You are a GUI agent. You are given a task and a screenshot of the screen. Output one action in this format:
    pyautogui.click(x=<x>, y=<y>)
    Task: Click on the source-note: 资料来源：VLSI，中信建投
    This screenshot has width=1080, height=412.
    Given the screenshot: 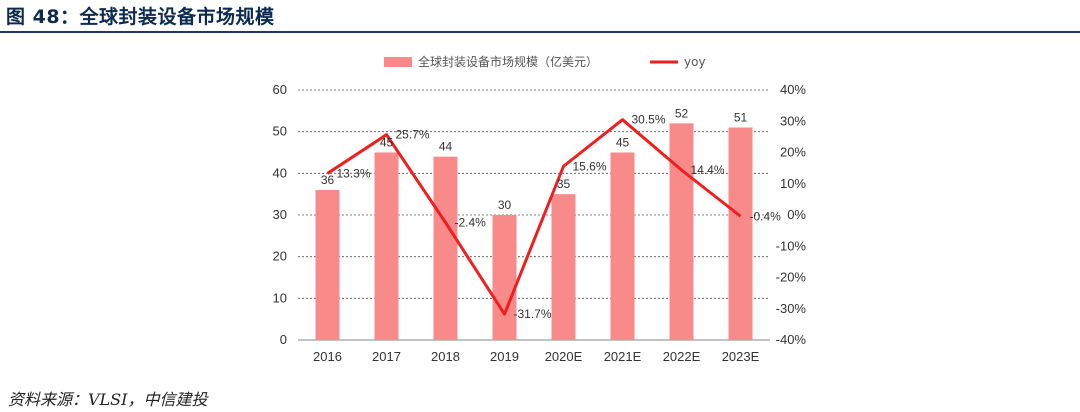 What is the action you would take?
    pyautogui.click(x=108, y=399)
    